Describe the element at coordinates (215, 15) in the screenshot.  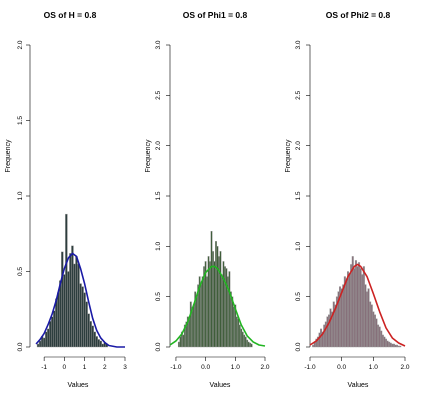
I see `panel-title: OS of Phi1 = 0.8` at that location.